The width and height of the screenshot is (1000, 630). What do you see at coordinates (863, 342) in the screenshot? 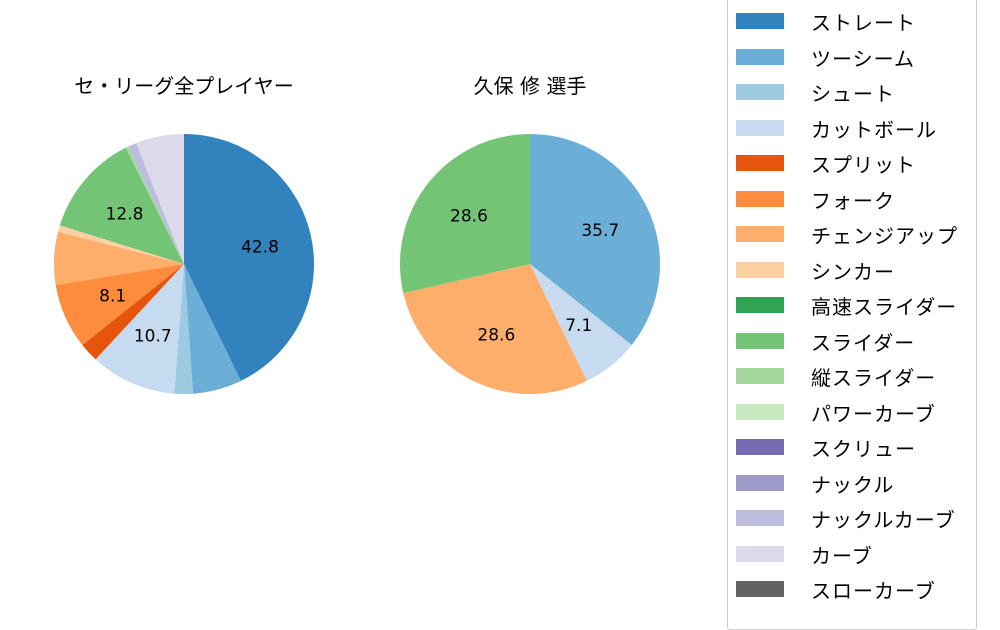
I see `legend-label: スライダー` at bounding box center [863, 342].